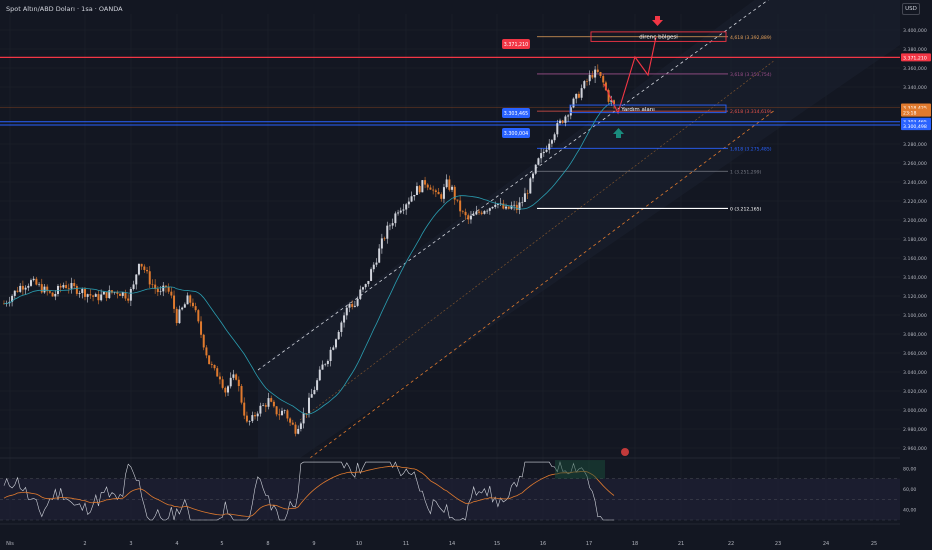  I want to click on price-tick-label: 3.040,000, so click(915, 373).